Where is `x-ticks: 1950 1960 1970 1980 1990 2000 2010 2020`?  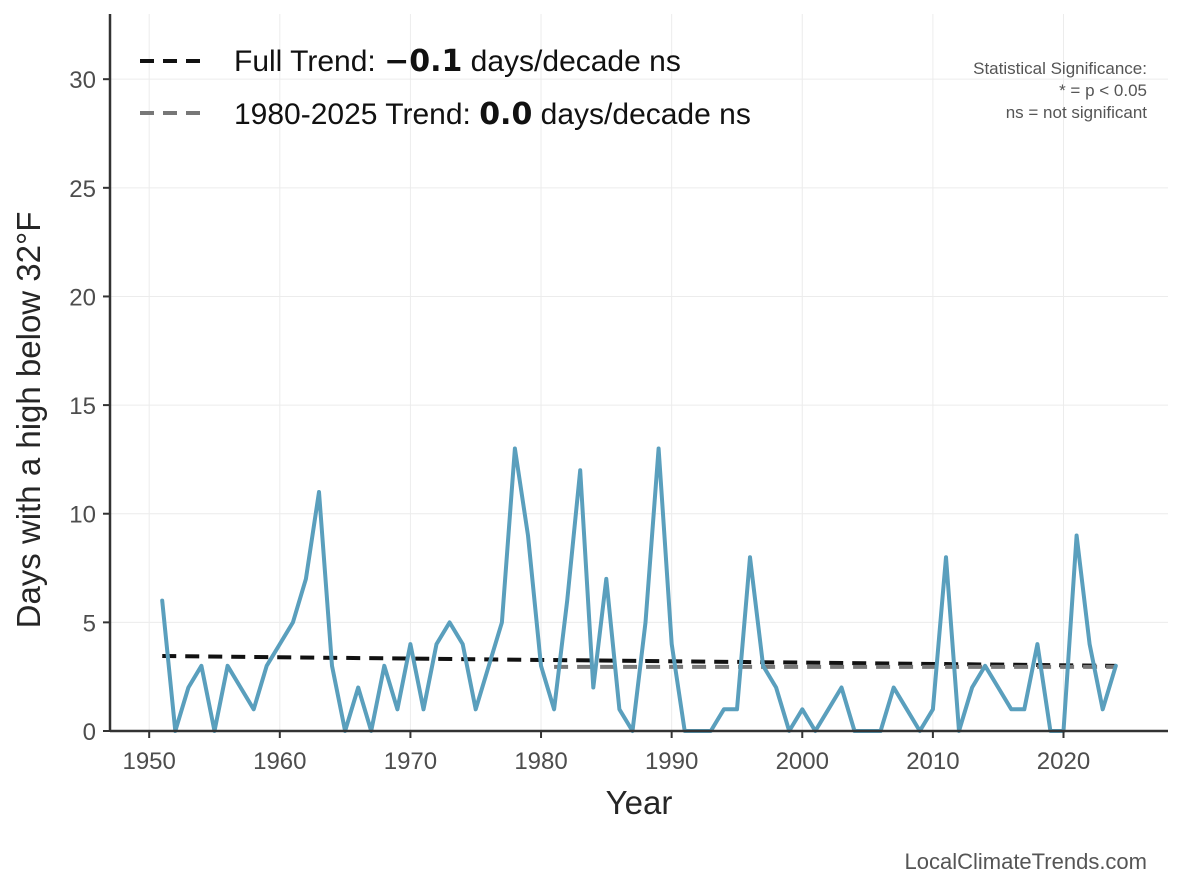
x-ticks: 1950 1960 1970 1980 1990 2000 2010 2020 is located at coordinates (606, 753).